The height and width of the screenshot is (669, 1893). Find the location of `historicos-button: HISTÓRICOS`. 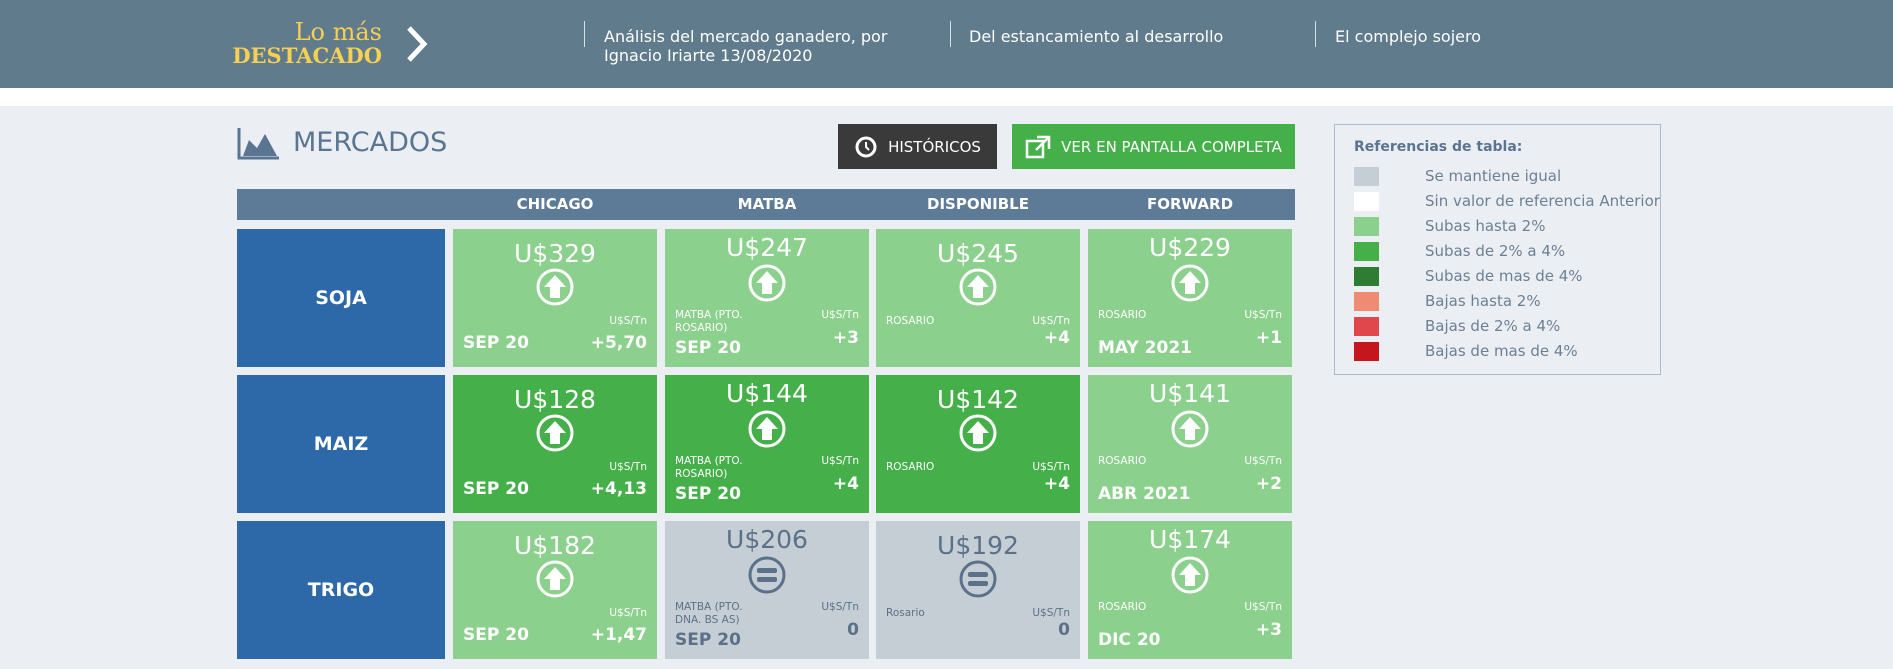

historicos-button: HISTÓRICOS is located at coordinates (917, 146).